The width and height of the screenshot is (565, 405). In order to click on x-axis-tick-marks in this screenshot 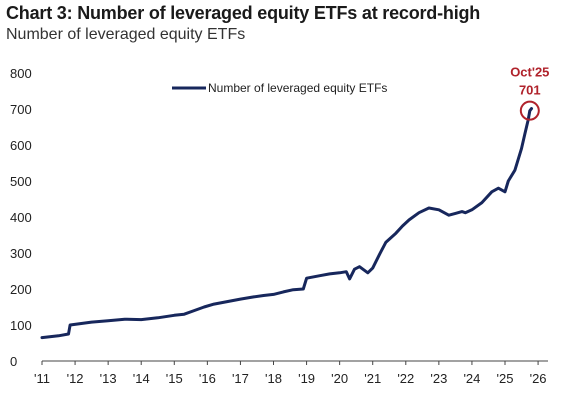, I will do `click(290, 363)`.